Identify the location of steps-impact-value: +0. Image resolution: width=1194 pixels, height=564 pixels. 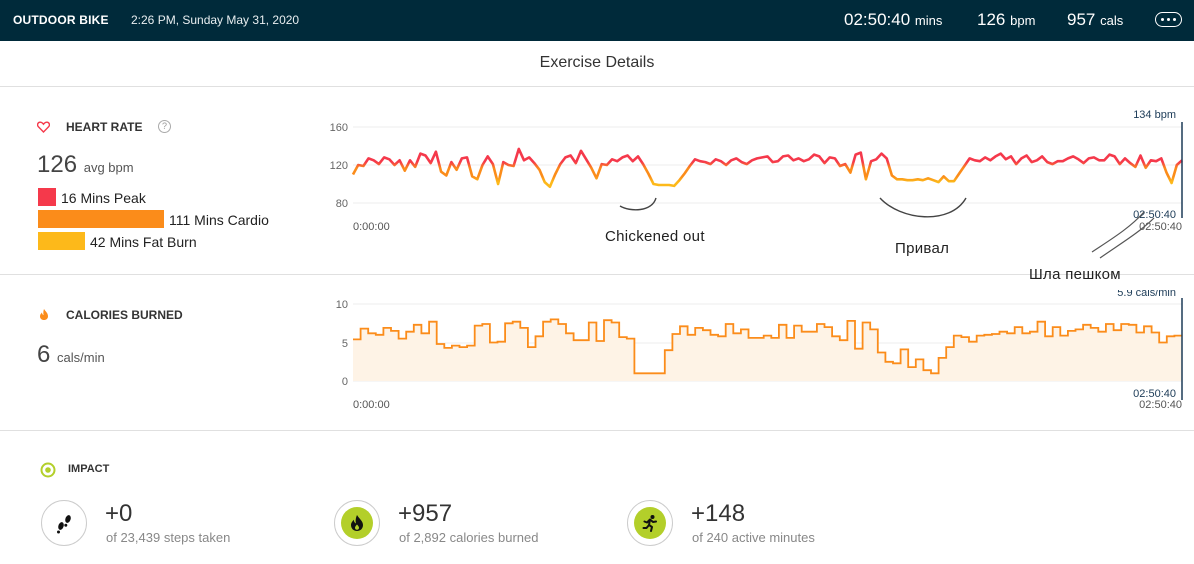
(119, 513).